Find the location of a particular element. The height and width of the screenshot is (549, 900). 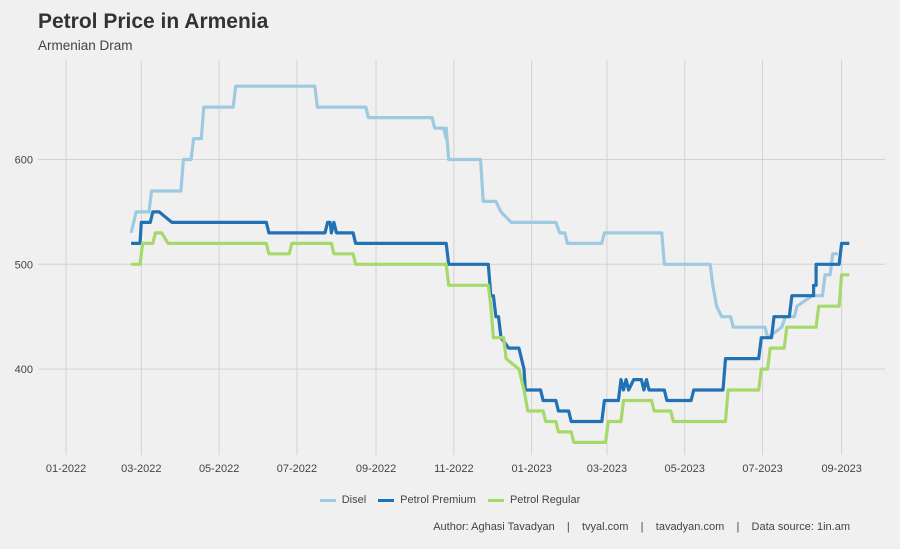

x-tick-label: 09-2023 is located at coordinates (841, 469).